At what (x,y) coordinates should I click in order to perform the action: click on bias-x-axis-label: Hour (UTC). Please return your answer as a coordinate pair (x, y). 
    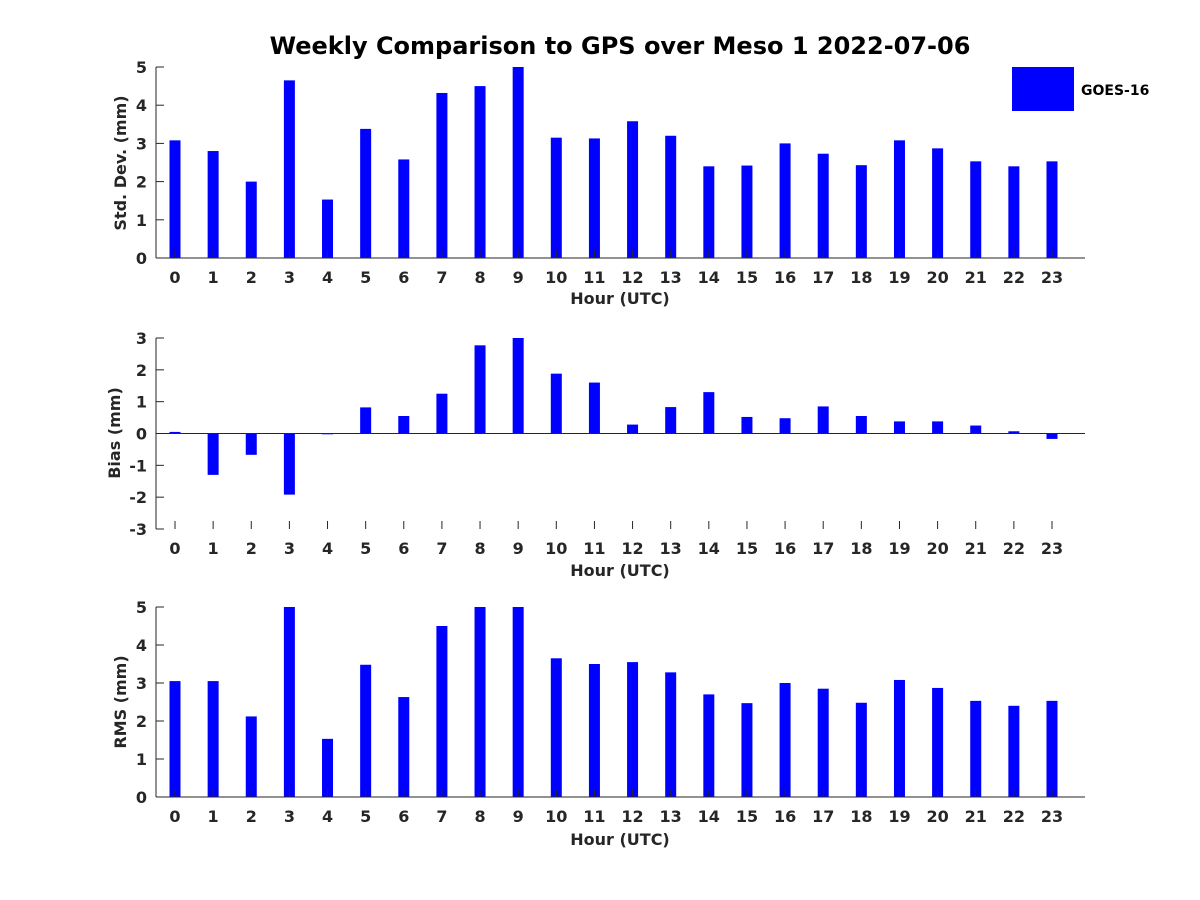
    Looking at the image, I should click on (620, 570).